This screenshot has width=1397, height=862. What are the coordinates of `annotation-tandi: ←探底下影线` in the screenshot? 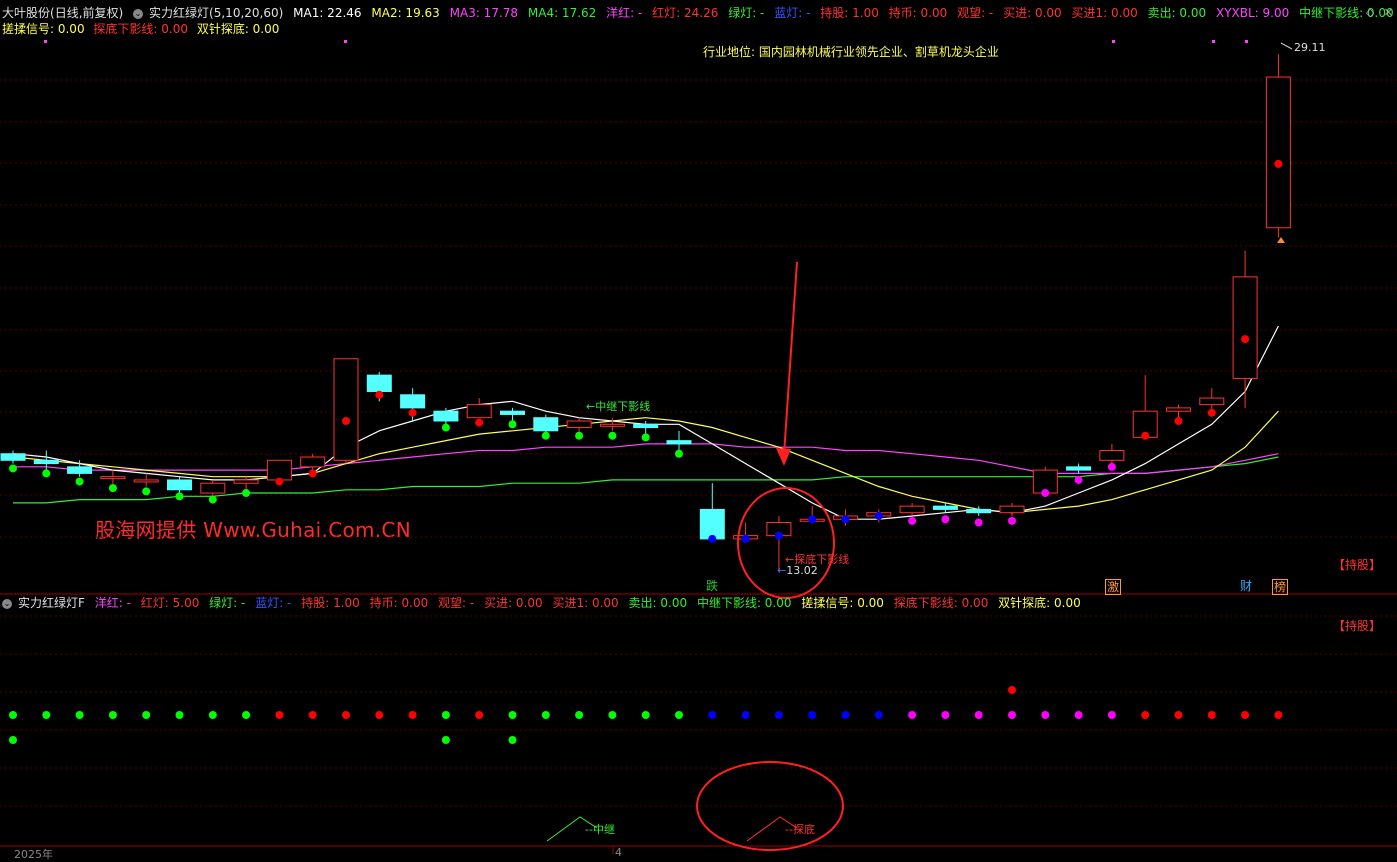 It's located at (817, 559).